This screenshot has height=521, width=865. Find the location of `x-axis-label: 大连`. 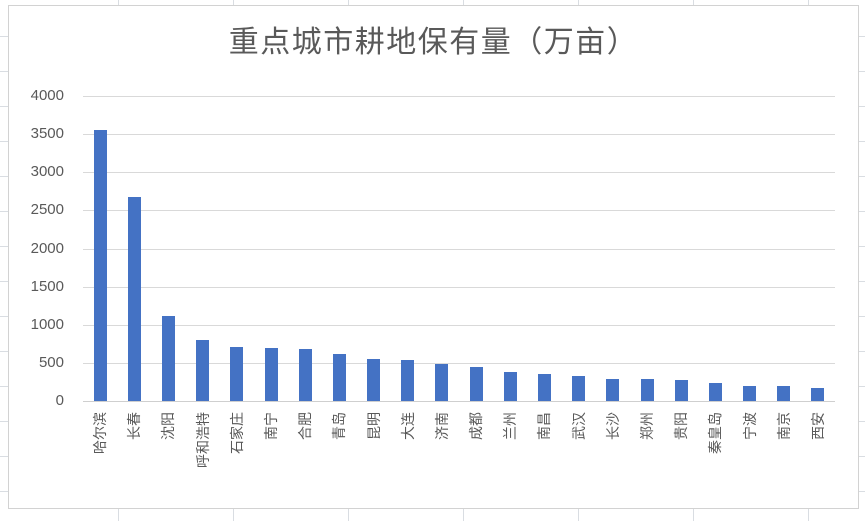

x-axis-label: 大连 is located at coordinates (407, 426).